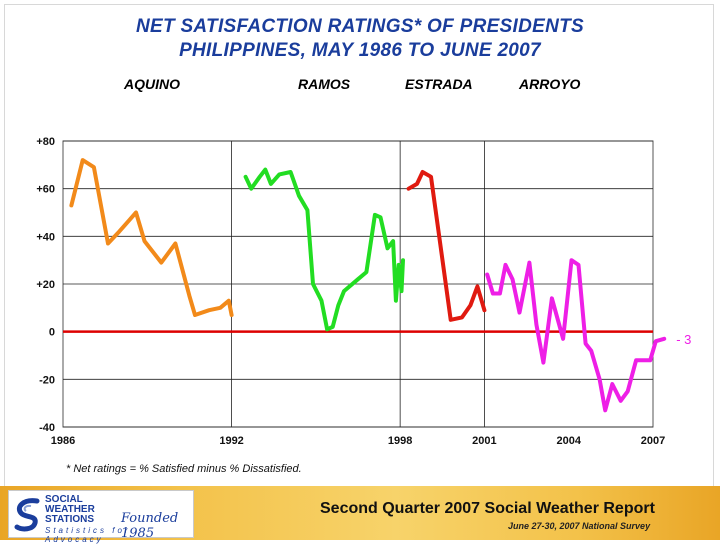 The height and width of the screenshot is (544, 720). Describe the element at coordinates (324, 249) in the screenshot. I see `series-line-ramos` at that location.